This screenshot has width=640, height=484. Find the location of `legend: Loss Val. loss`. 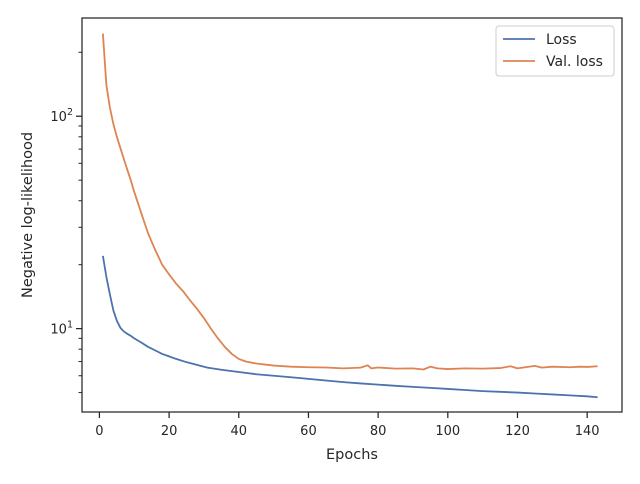

legend: Loss Val. loss is located at coordinates (555, 51).